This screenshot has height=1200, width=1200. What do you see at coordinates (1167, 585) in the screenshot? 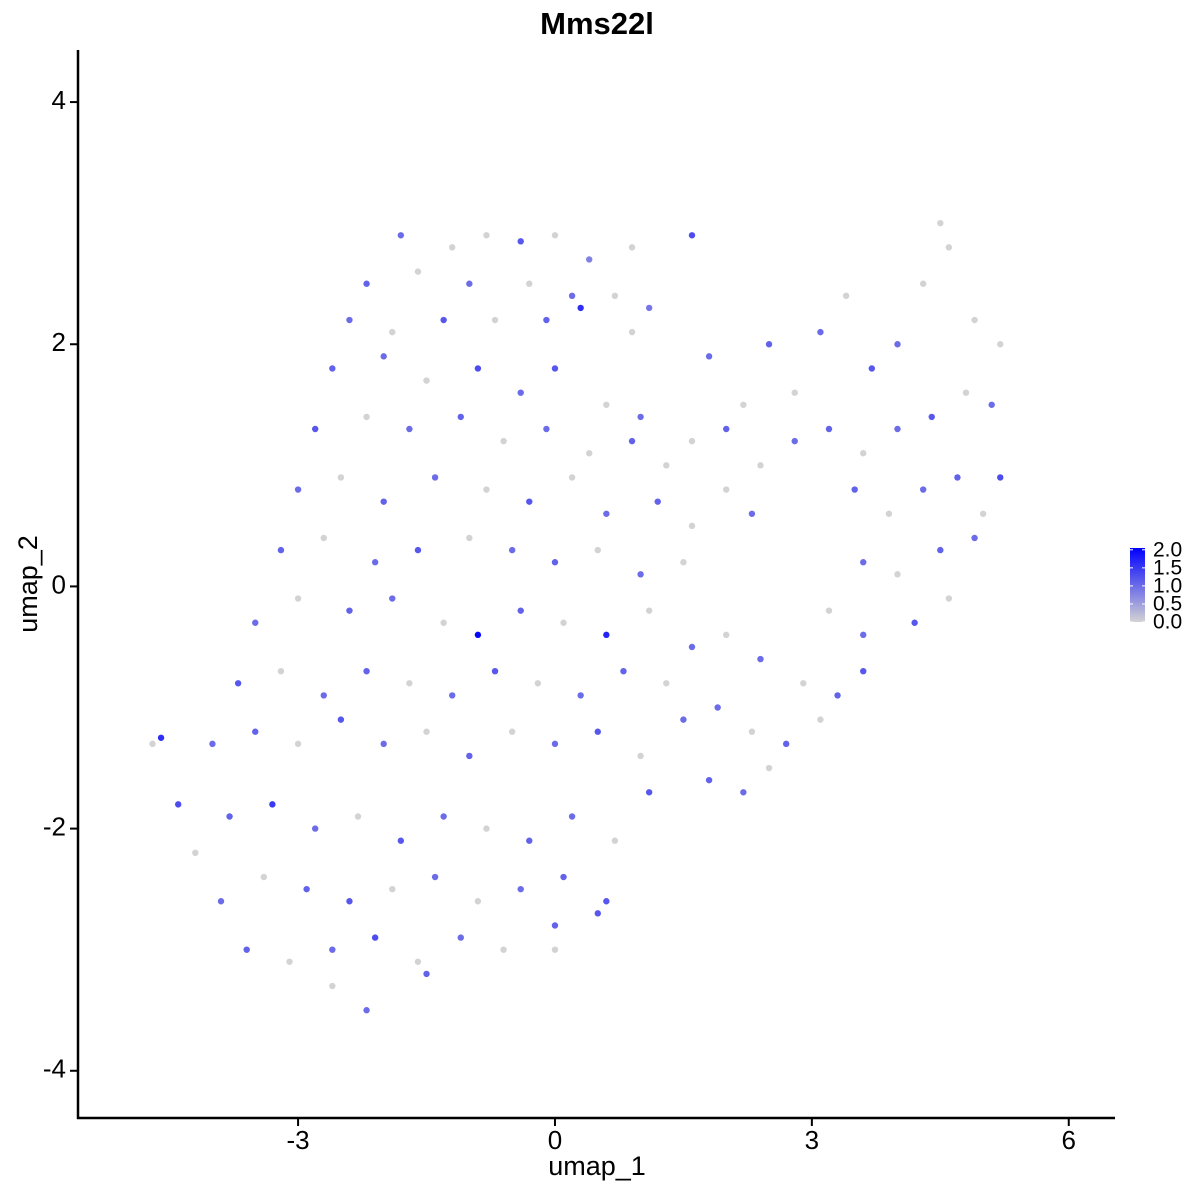
I see `color-tick-label: 1.0` at bounding box center [1167, 585].